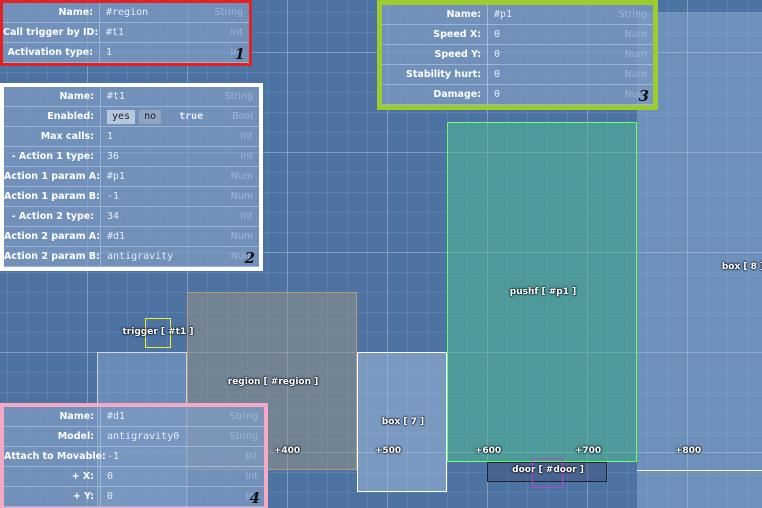  Describe the element at coordinates (113, 156) in the screenshot. I see `property-value-text: 36` at that location.